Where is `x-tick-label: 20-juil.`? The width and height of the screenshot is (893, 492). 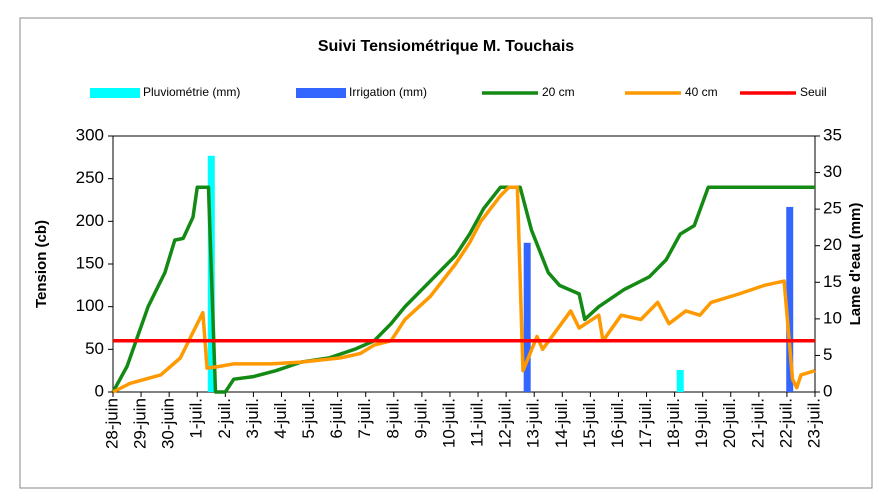
x-tick-label: 20-juil. is located at coordinates (729, 423).